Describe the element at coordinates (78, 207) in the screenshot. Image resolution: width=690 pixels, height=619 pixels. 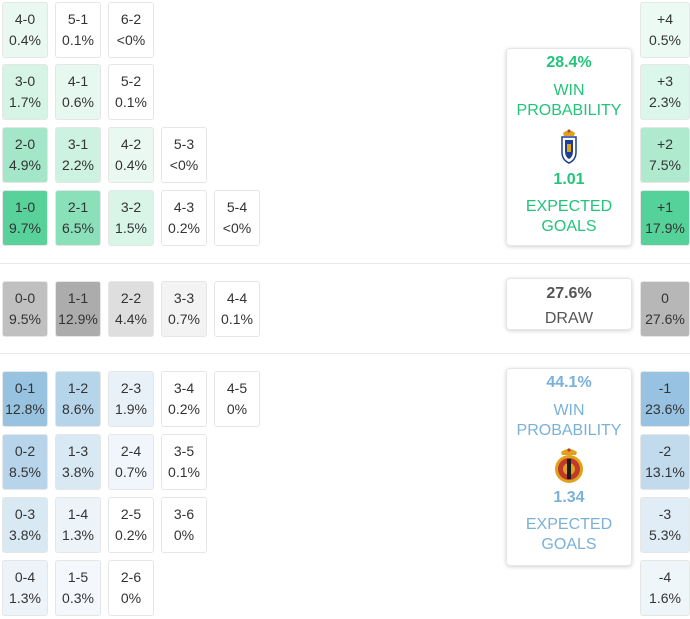
I see `score-label: 2-1` at that location.